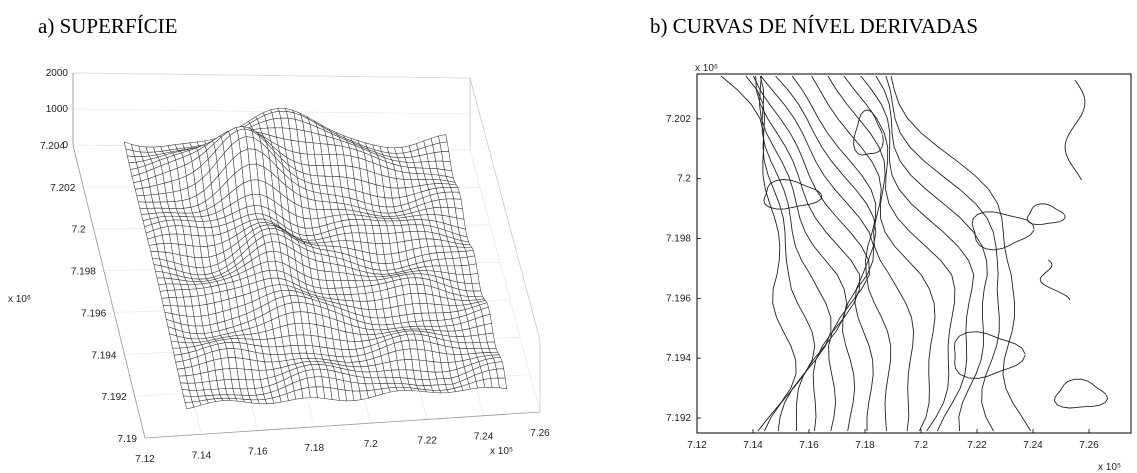  I want to click on panel-a-title: a) SUPERFÍCIE, so click(108, 26).